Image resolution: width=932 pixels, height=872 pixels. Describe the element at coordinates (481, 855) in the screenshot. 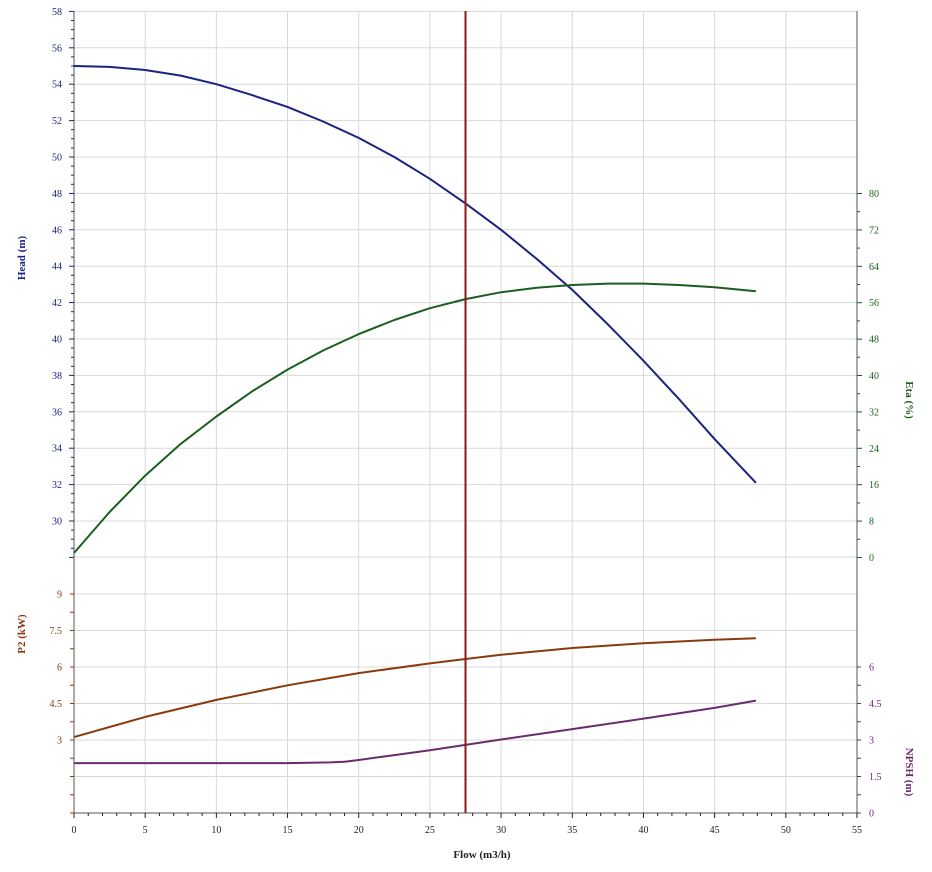

I see `flow-axis-title: Flow (m3/h)` at that location.